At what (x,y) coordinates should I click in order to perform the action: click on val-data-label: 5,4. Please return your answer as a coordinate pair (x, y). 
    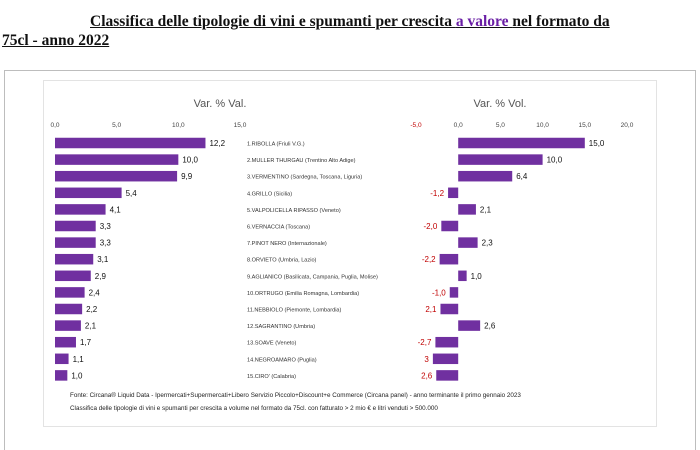
    Looking at the image, I should click on (132, 193).